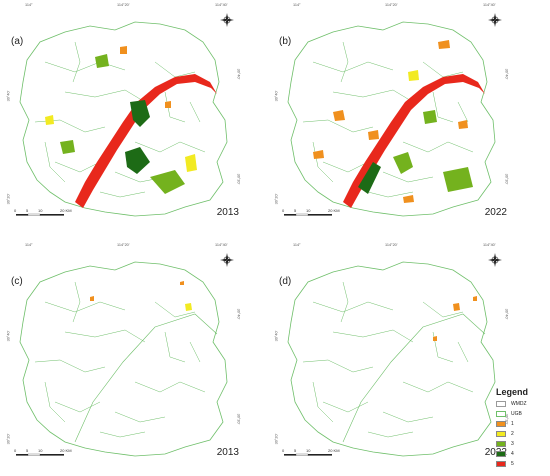  Describe the element at coordinates (516, 414) in the screenshot. I see `legend-label: UGB` at that location.